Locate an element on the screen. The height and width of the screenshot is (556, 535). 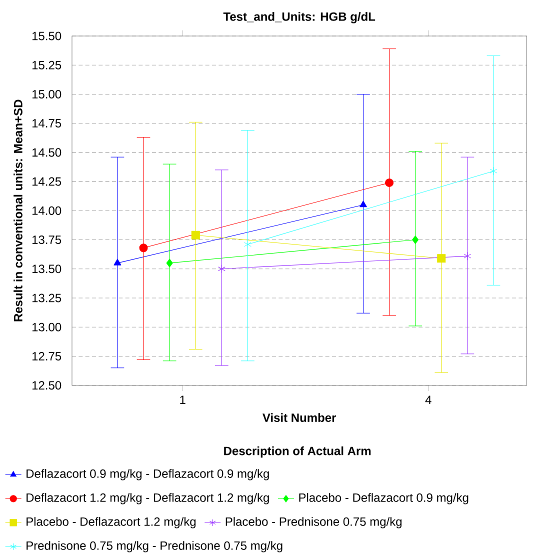
y-tick-label: 15.50 is located at coordinates (47, 36).